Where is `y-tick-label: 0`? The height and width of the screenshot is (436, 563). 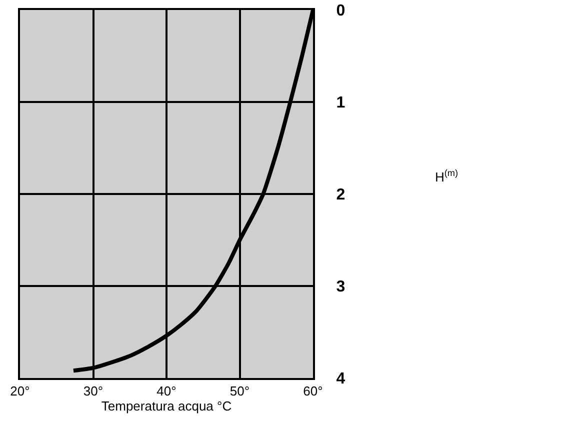
y-tick-label: 0 is located at coordinates (341, 11).